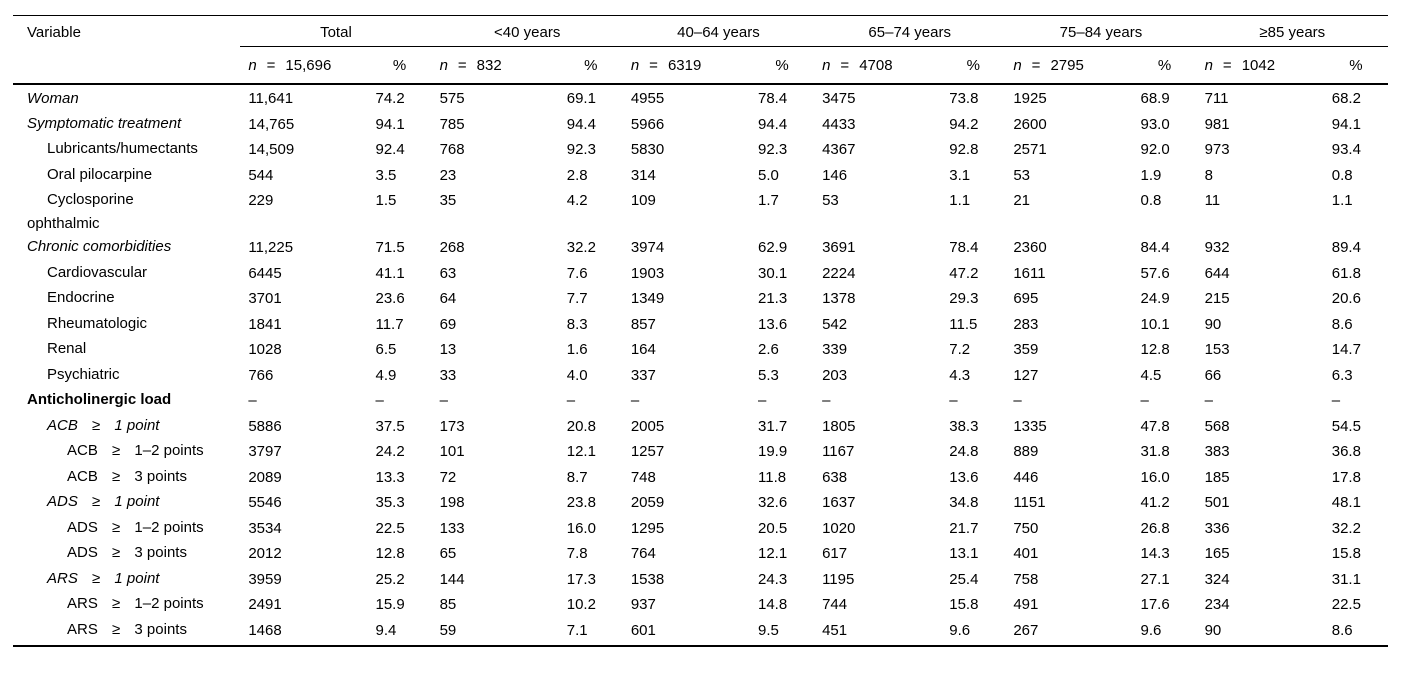  I want to click on percent-cell: 7.6, so click(577, 273).